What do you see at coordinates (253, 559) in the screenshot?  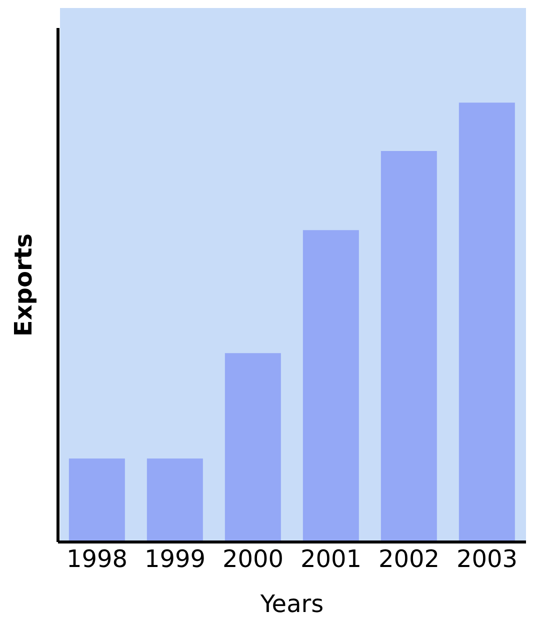 I see `x-tick-label: 2000` at bounding box center [253, 559].